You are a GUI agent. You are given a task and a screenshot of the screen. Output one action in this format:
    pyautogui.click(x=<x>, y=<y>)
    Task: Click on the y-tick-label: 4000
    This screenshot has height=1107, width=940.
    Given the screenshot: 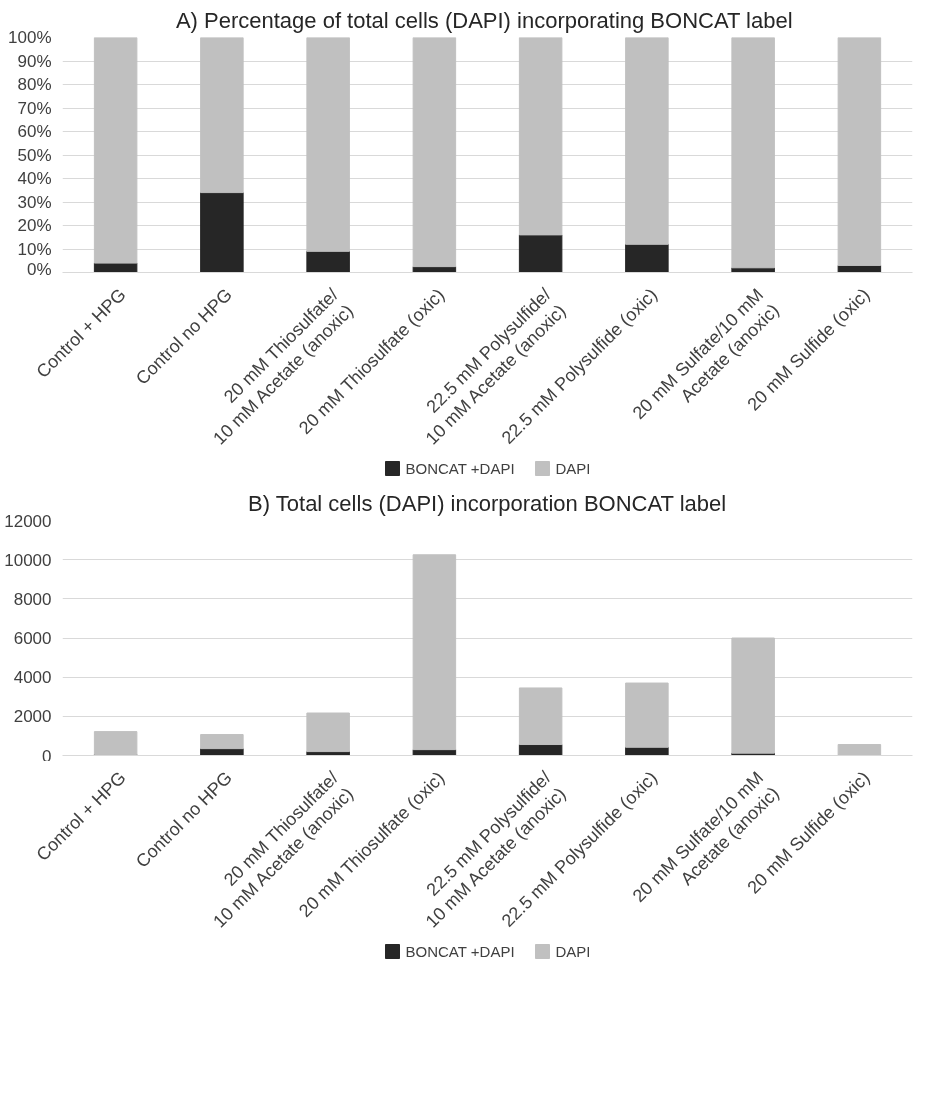 What is the action you would take?
    pyautogui.click(x=32, y=678)
    